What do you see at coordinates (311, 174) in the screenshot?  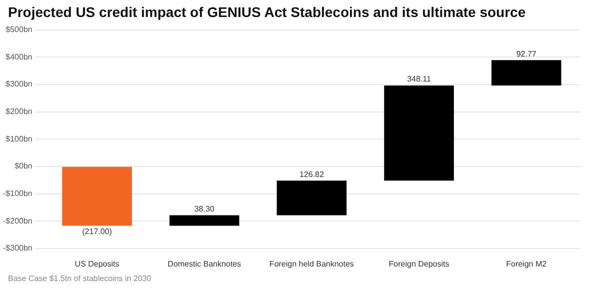 I see `data-label: 126.82` at bounding box center [311, 174].